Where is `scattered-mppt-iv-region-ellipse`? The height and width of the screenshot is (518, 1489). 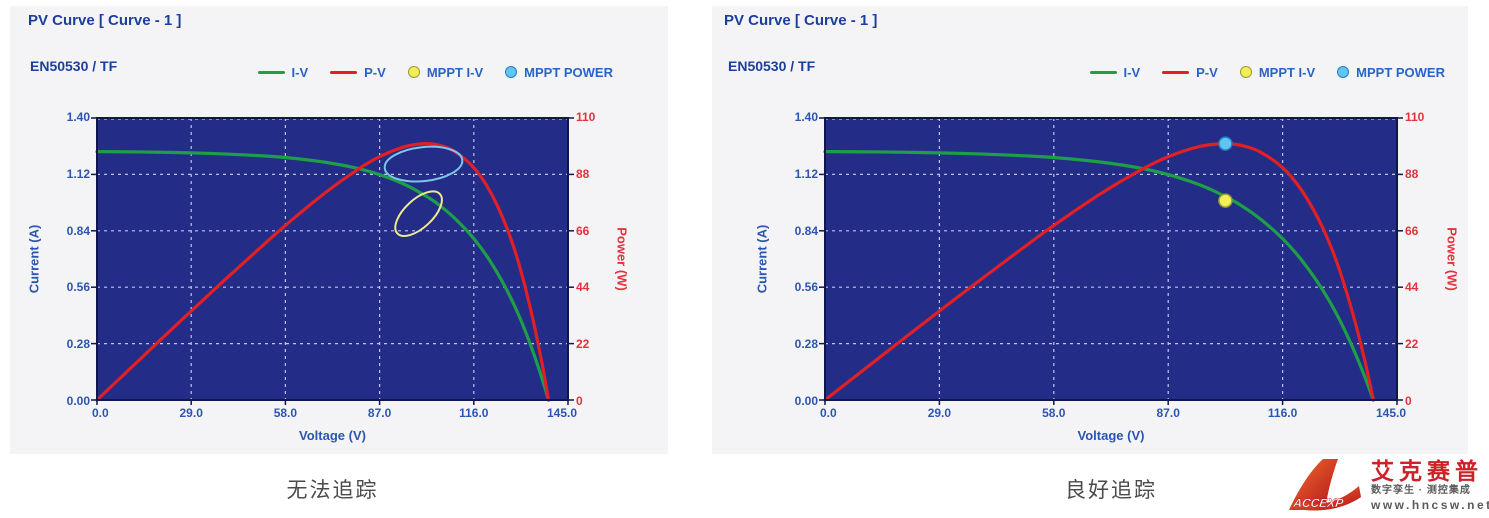
scattered-mppt-iv-region-ellipse is located at coordinates (418, 213).